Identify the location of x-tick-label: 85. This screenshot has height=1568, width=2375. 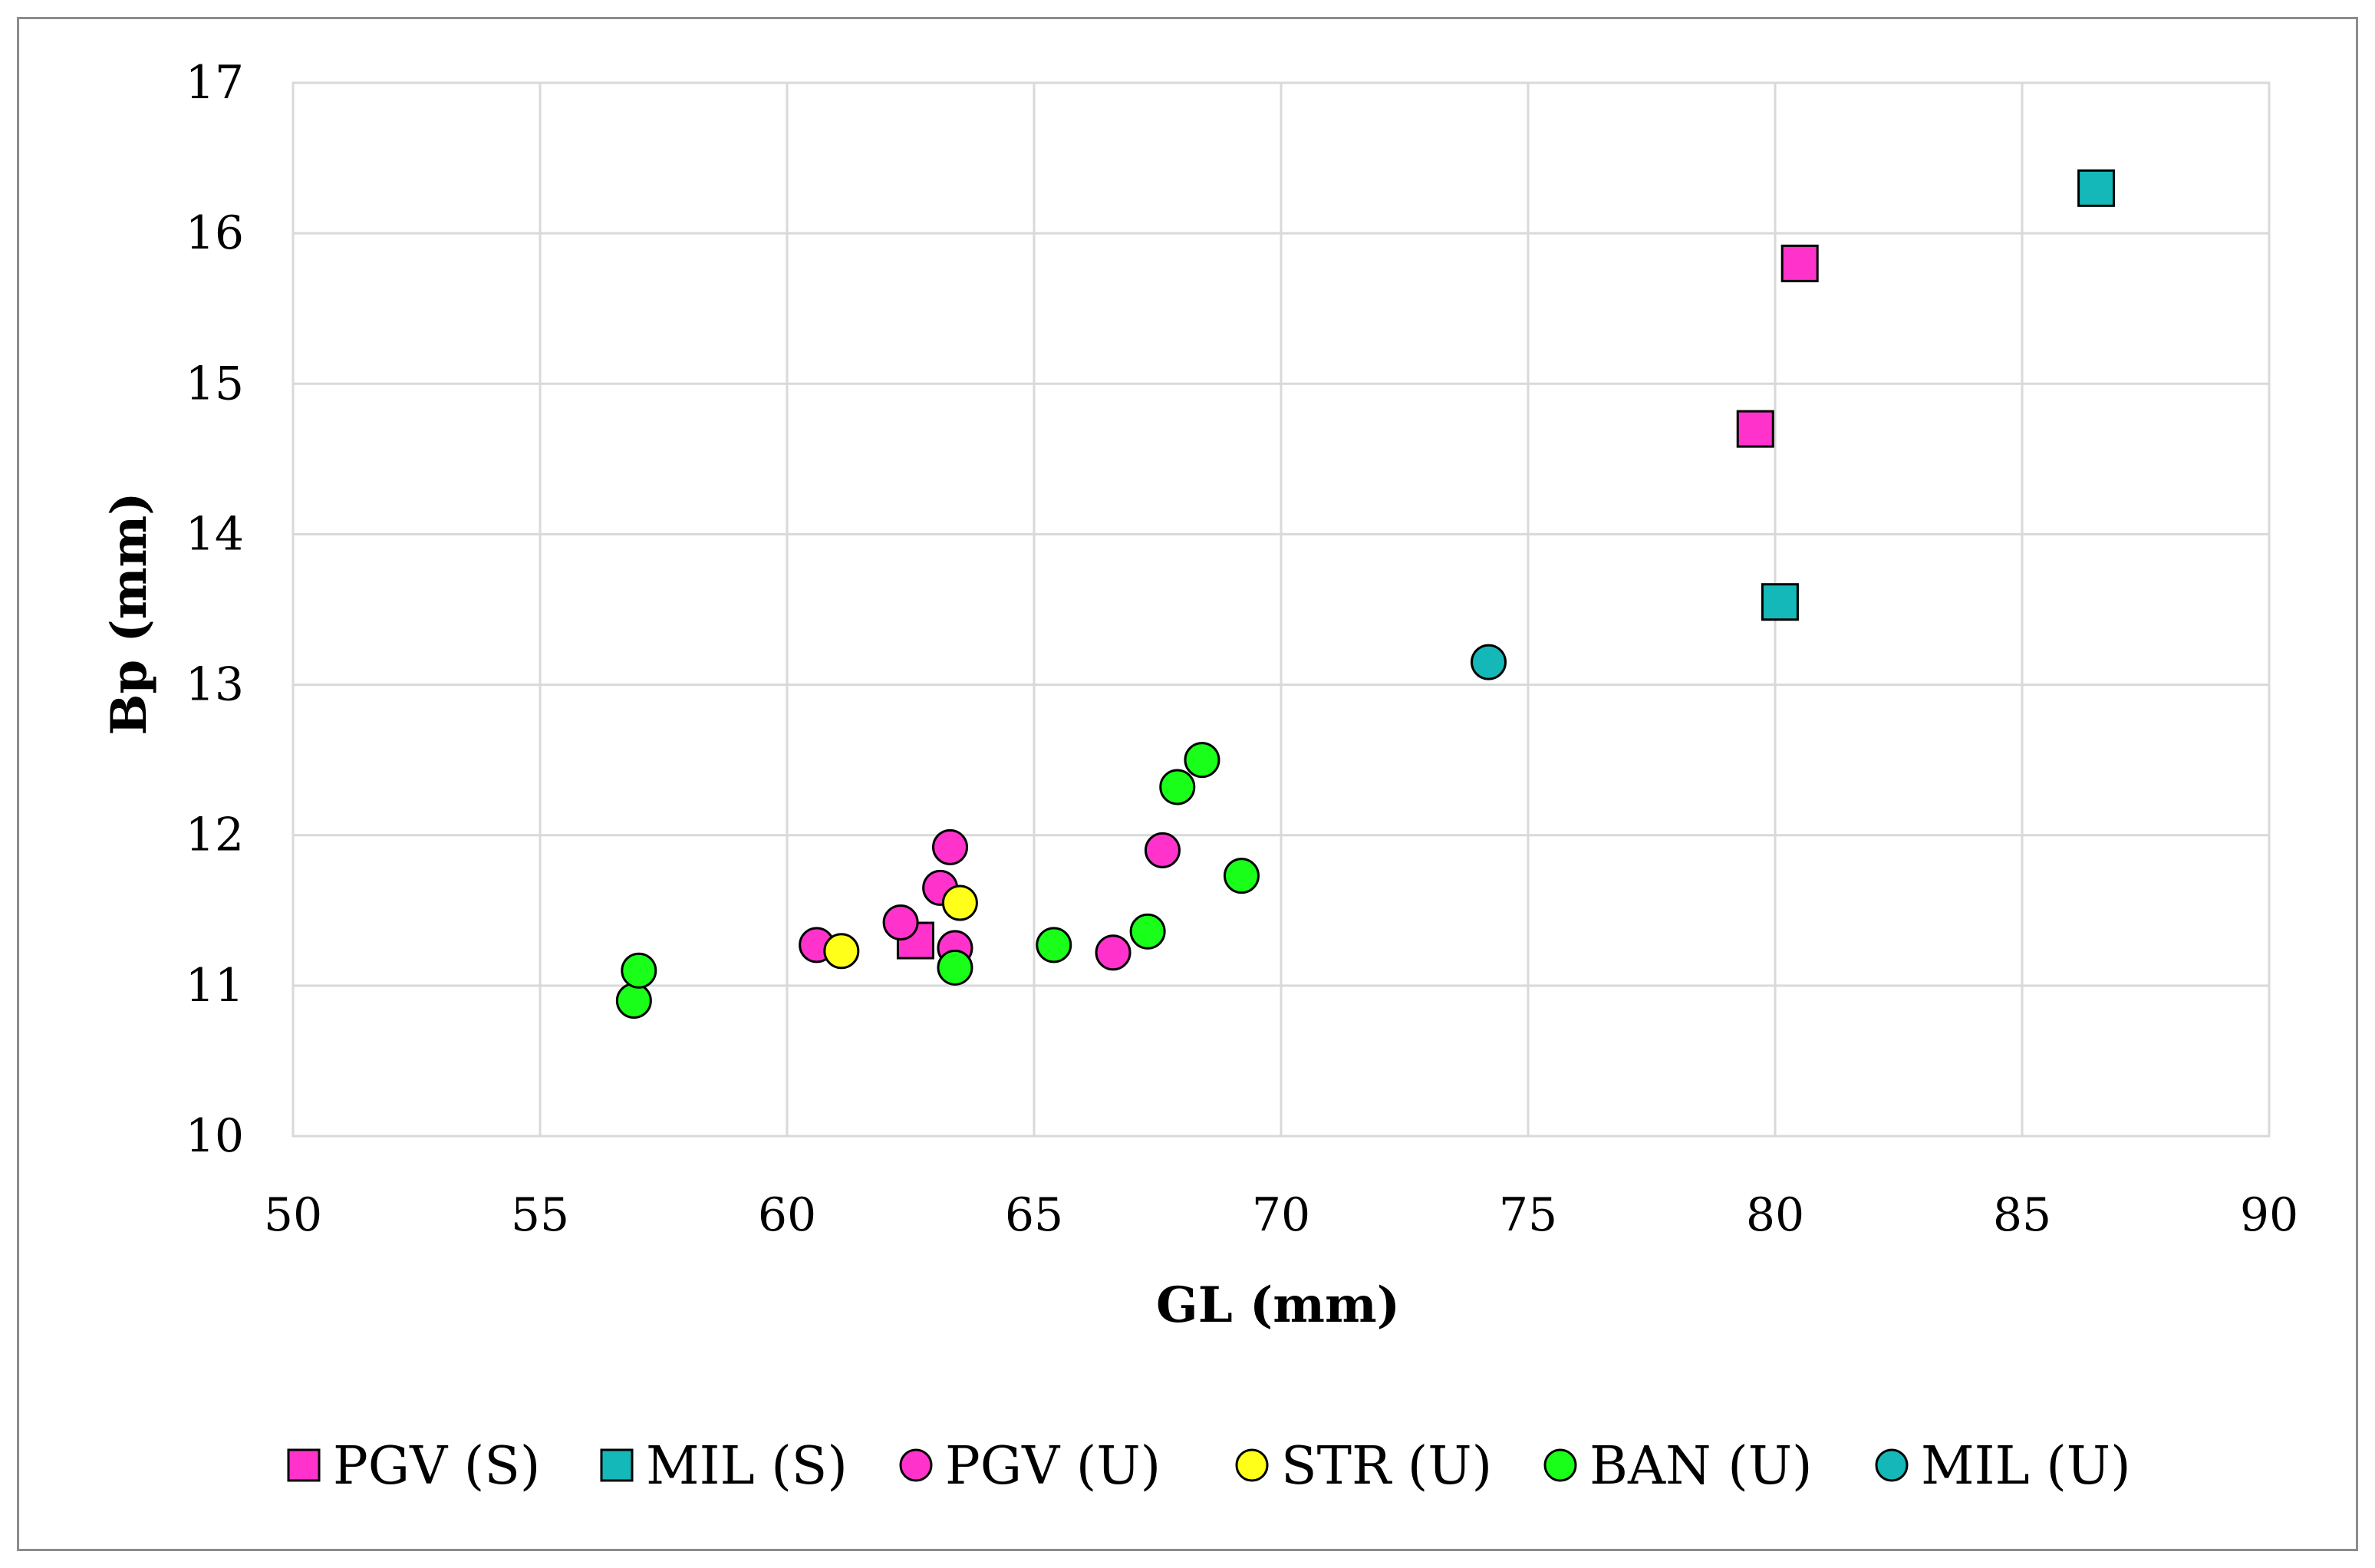
(2022, 1215).